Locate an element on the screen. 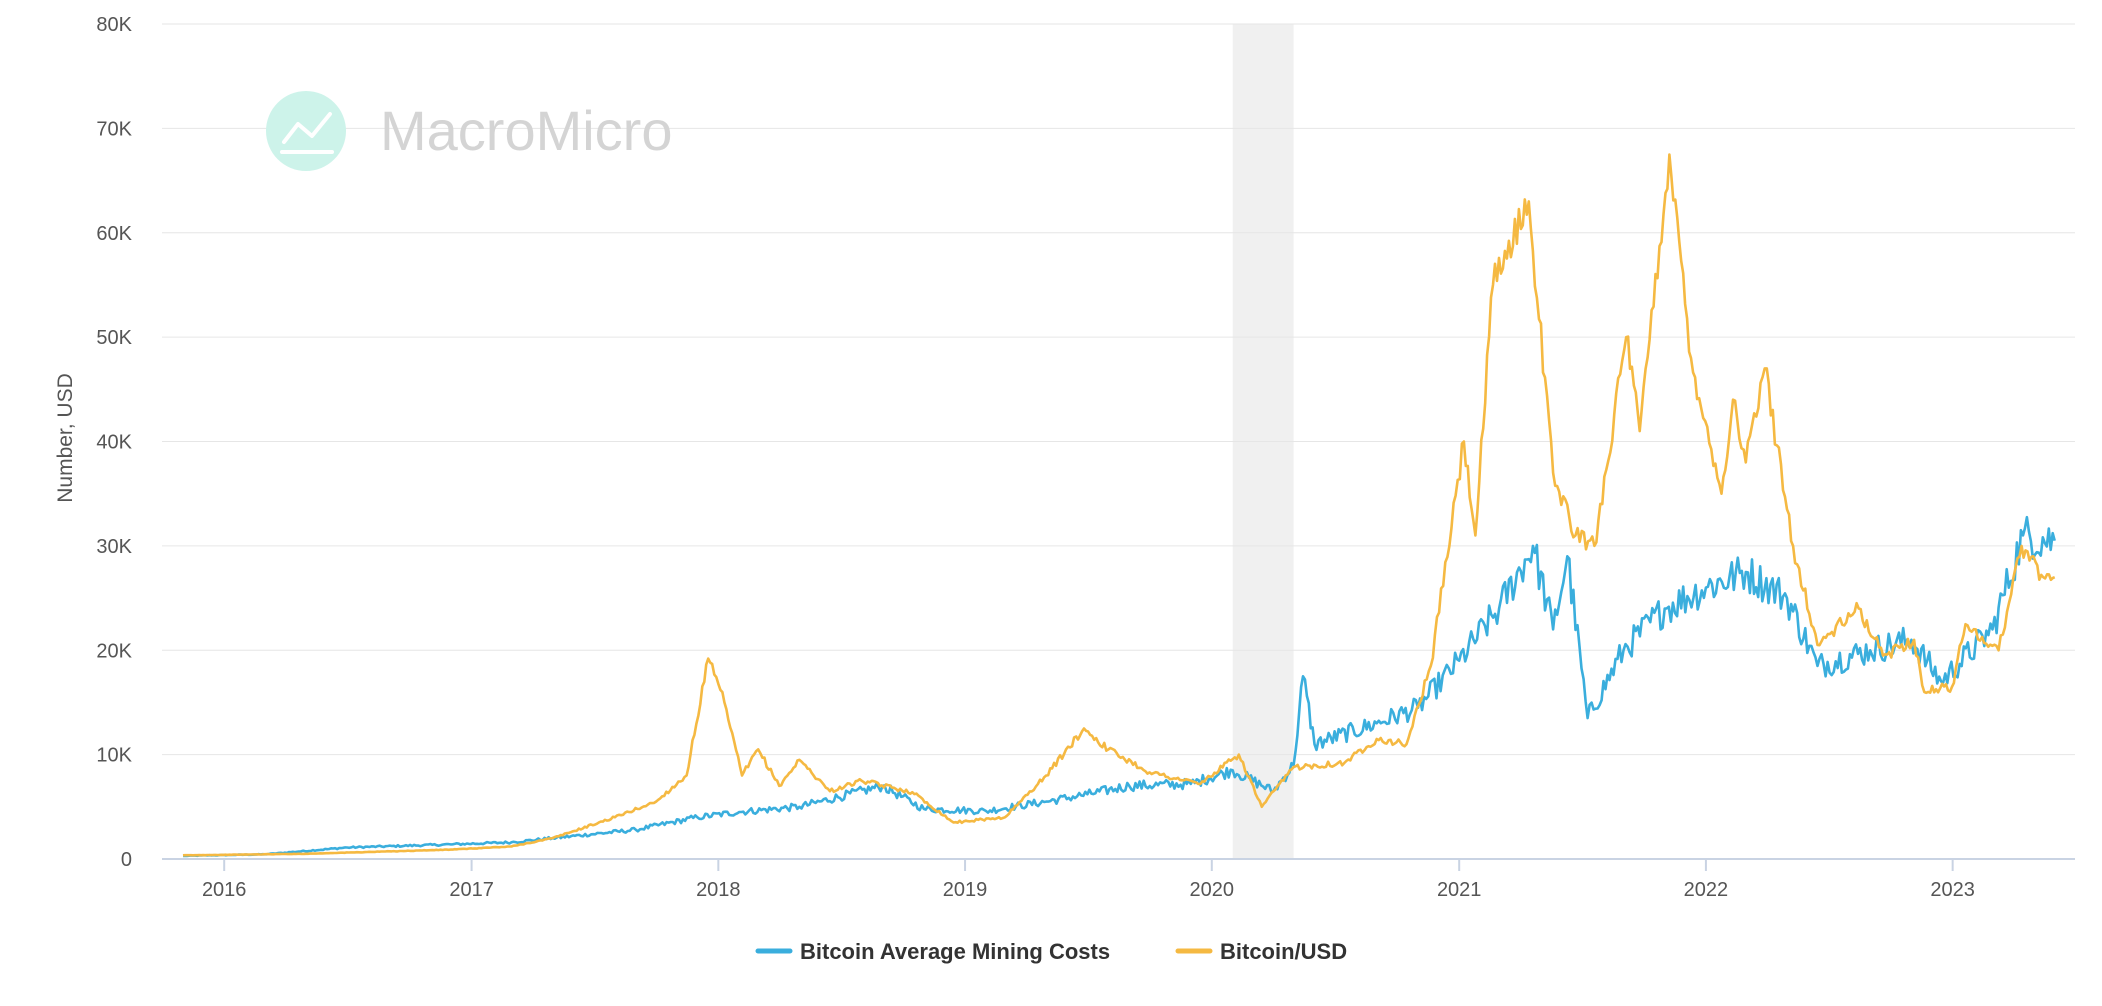 The image size is (2102, 1006). watermark: MacroMicro is located at coordinates (469, 131).